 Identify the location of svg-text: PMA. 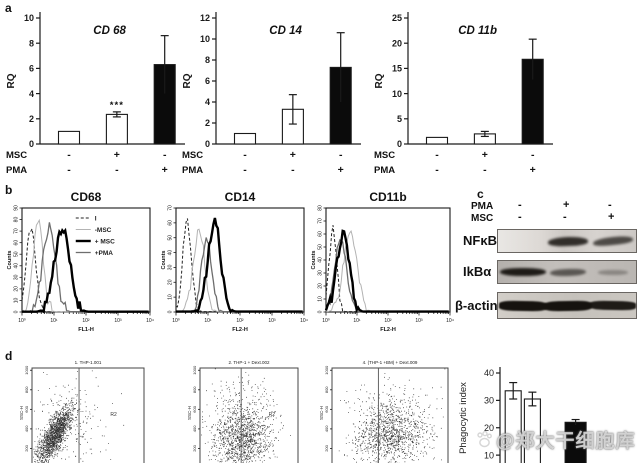
(192, 170).